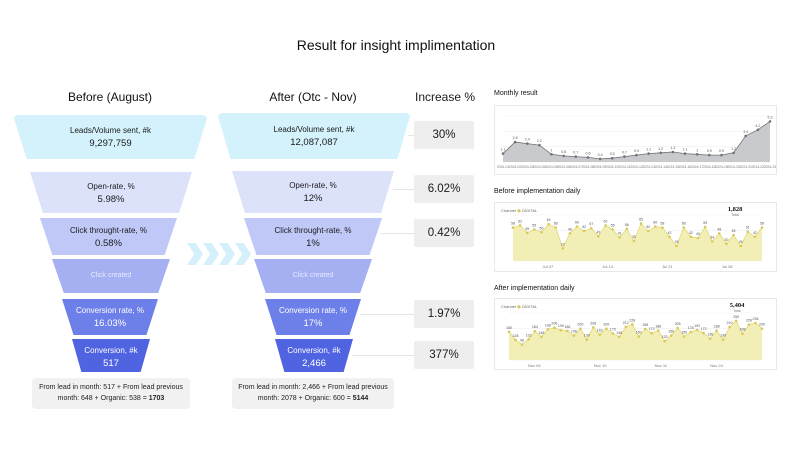 Image resolution: width=792 pixels, height=470 pixels. What do you see at coordinates (667, 266) in the screenshot?
I see `x-tick-label: Jul 21` at bounding box center [667, 266].